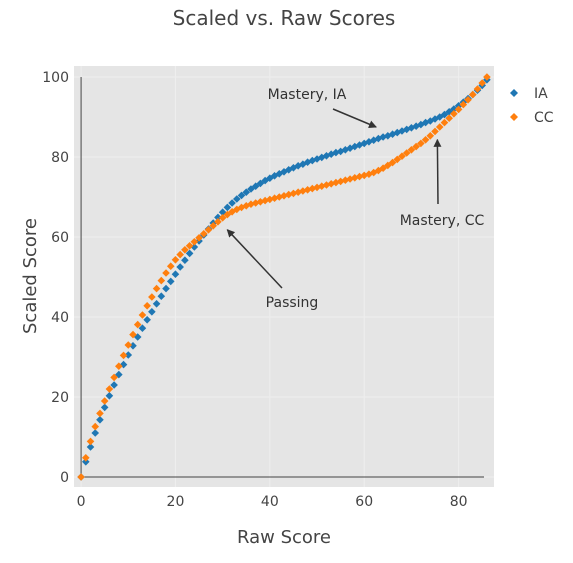 The height and width of the screenshot is (563, 573). Describe the element at coordinates (544, 118) in the screenshot. I see `legend-label: CC` at that location.